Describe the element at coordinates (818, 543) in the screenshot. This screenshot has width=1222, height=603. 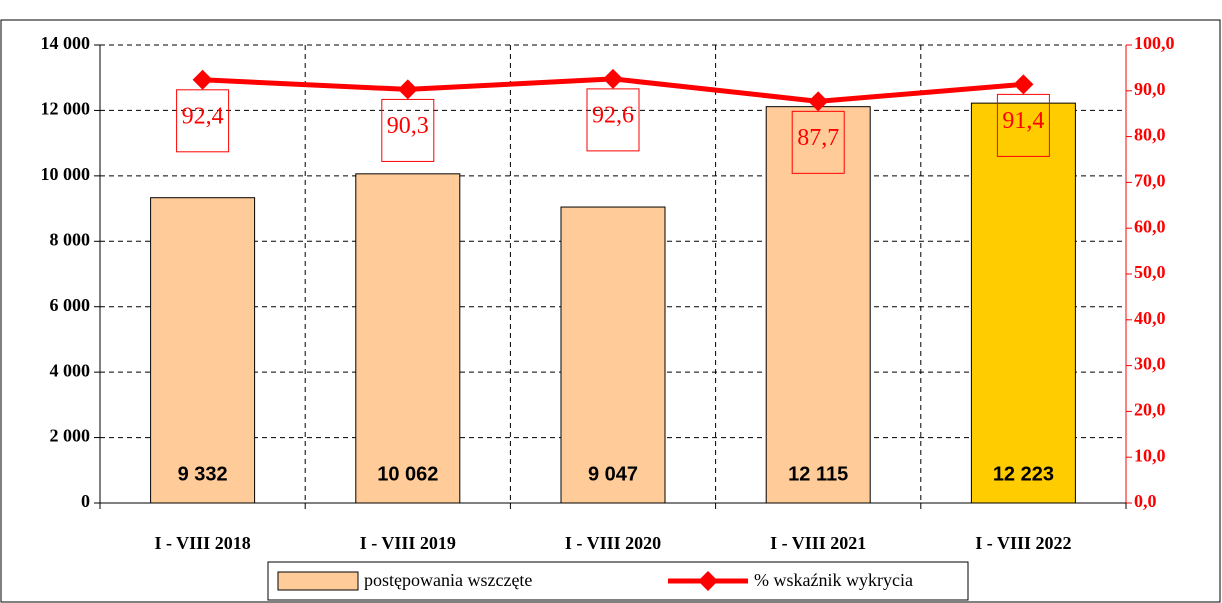
I see `x-tick-label: I - VIII 2021` at that location.